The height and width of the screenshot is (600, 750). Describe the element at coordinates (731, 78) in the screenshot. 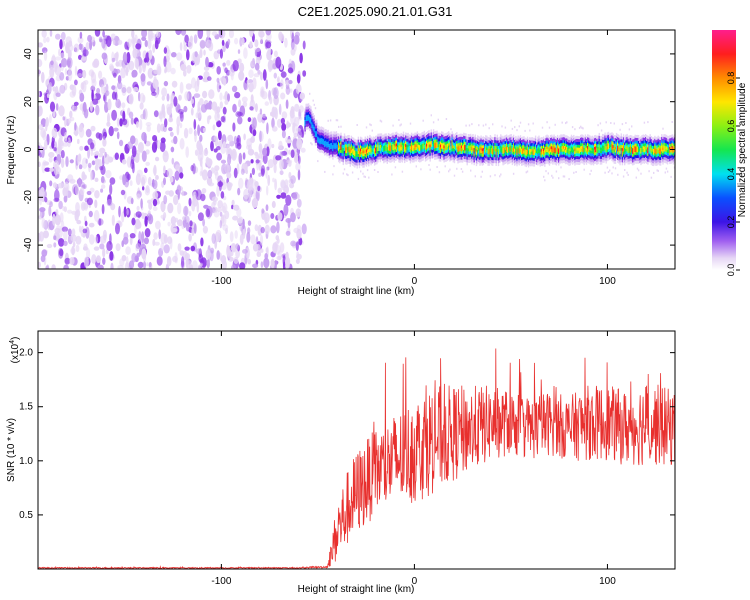

I see `colorbar-tick-label: 0.8` at that location.